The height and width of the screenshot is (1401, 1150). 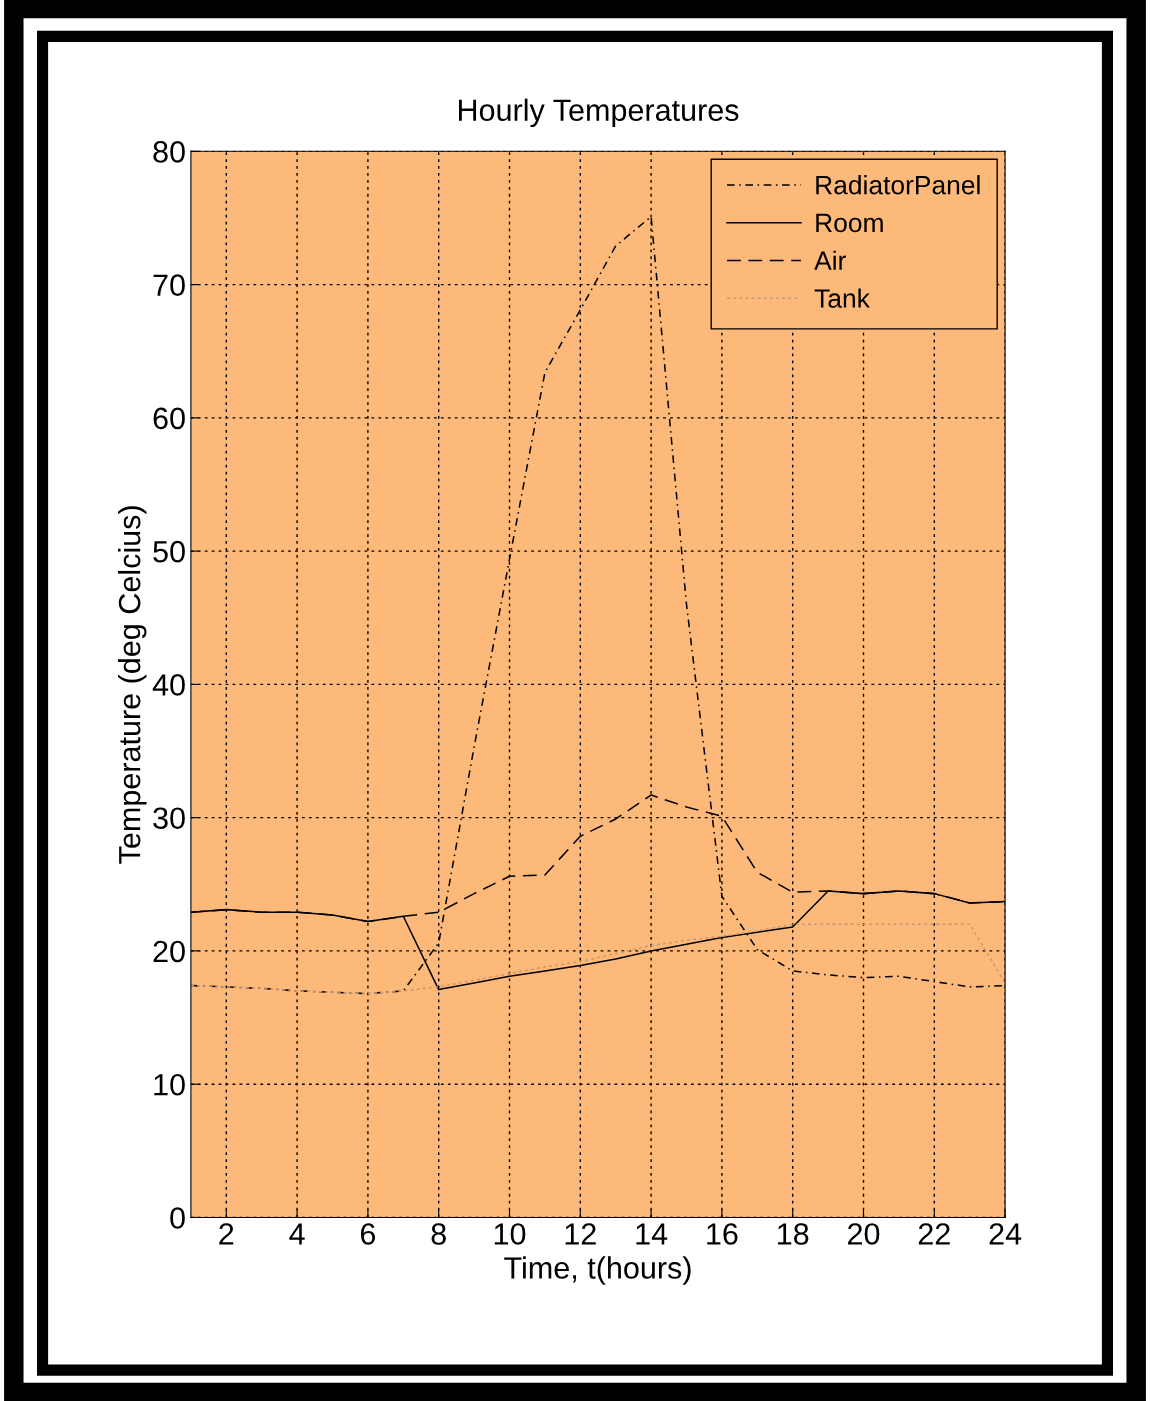 I want to click on chart-title: Hourly Temperatures, so click(x=598, y=113).